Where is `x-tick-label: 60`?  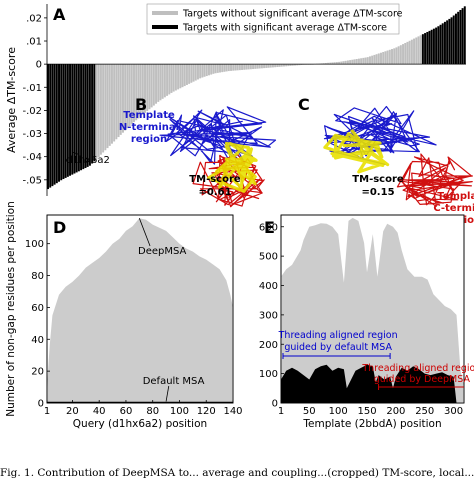
x-tick-label: 60 is located at coordinates (126, 411).